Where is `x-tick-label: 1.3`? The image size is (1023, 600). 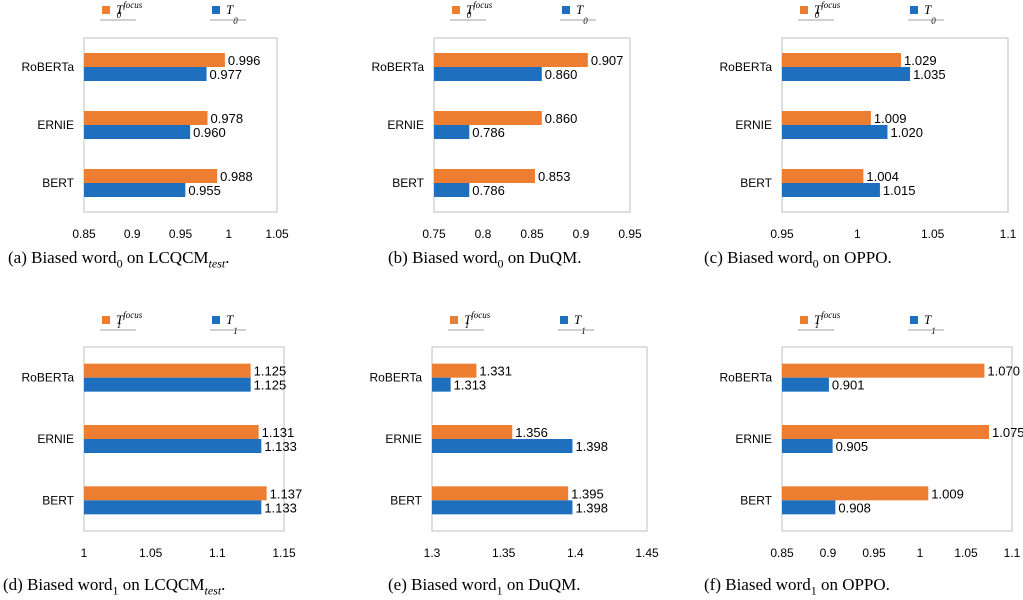 x-tick-label: 1.3 is located at coordinates (432, 553).